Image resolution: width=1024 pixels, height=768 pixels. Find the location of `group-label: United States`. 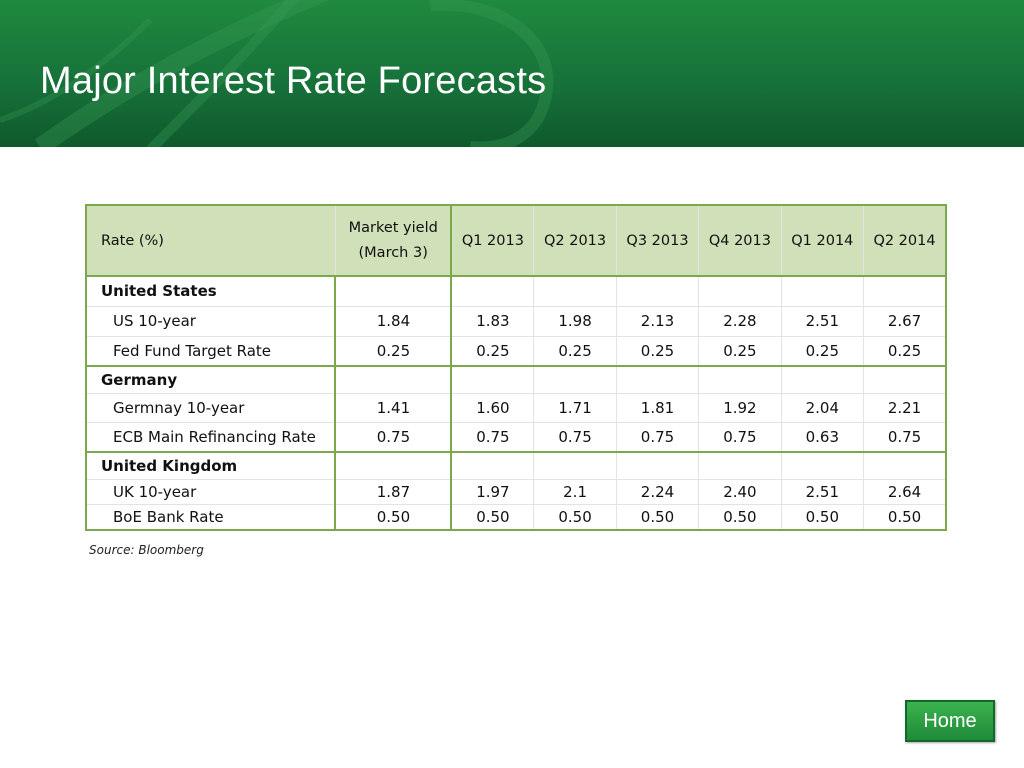

group-label: United States is located at coordinates (210, 291).